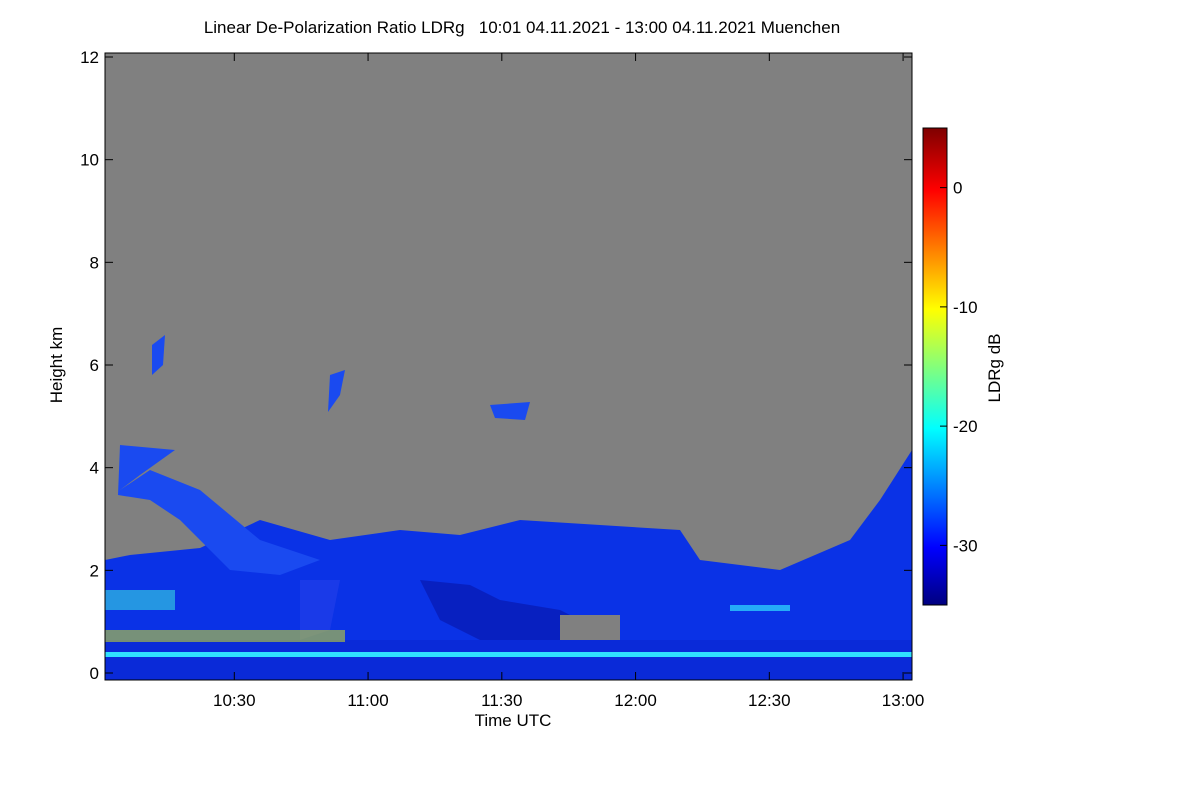  I want to click on x-tick-label: 12:00, so click(635, 700).